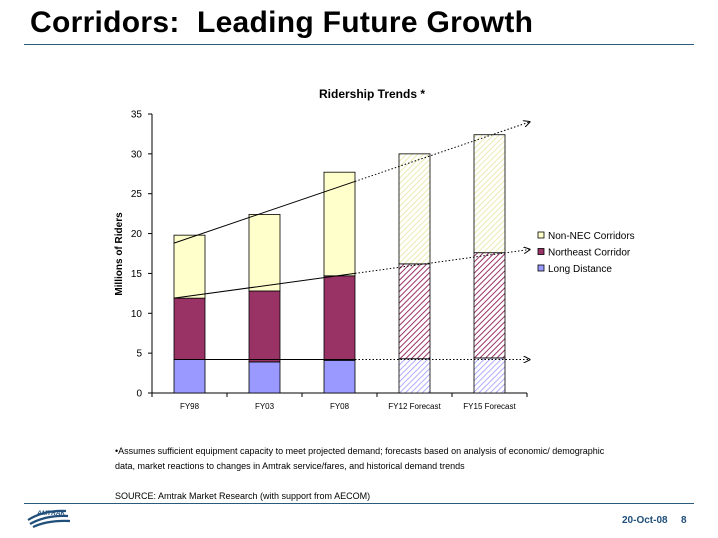 Image resolution: width=718 pixels, height=538 pixels. Describe the element at coordinates (51, 513) in the screenshot. I see `logo-wordmark: AMTRAK` at that location.